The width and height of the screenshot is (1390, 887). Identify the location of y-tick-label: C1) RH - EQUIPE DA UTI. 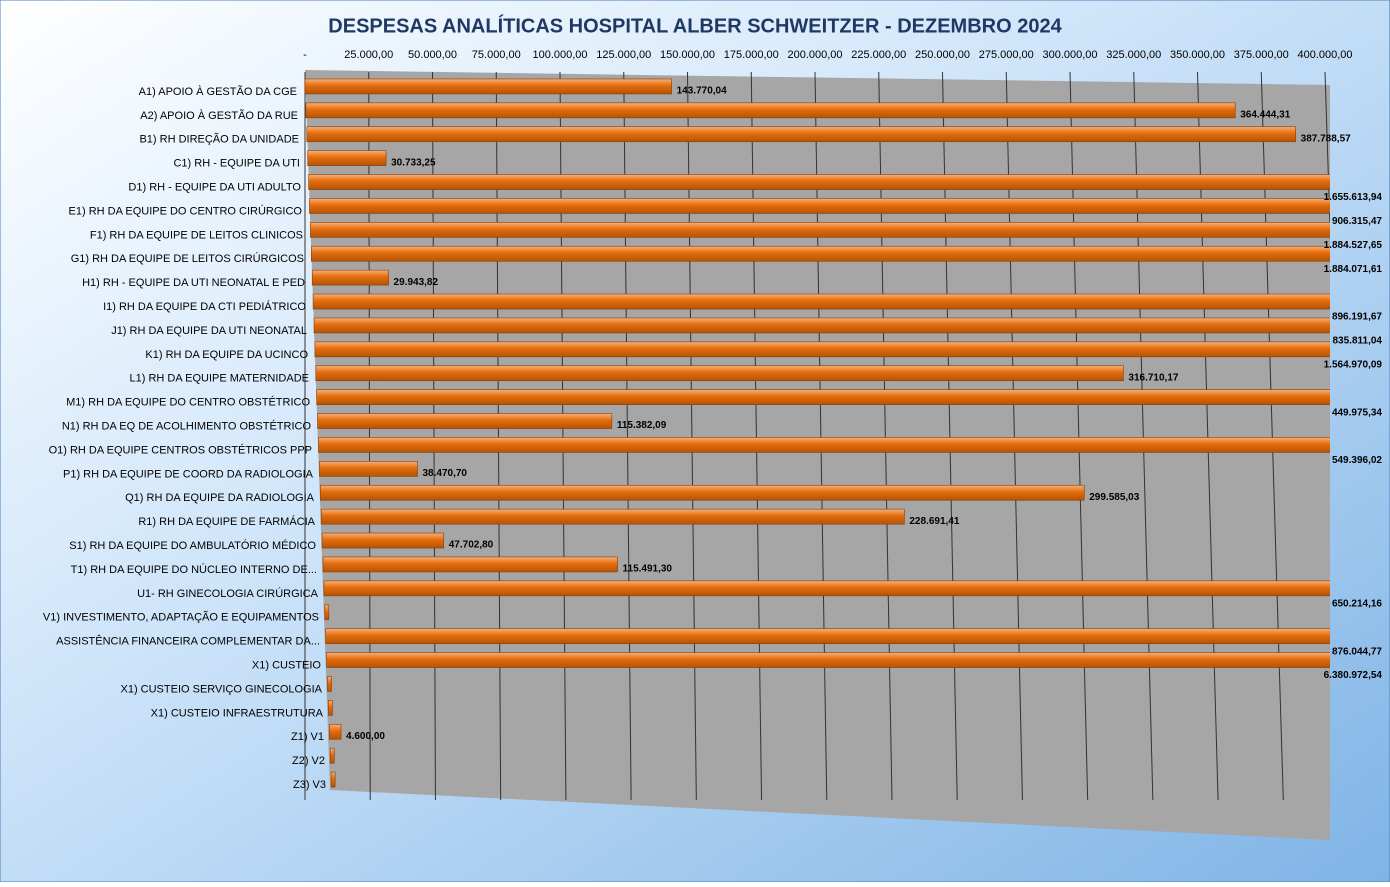
(236, 164).